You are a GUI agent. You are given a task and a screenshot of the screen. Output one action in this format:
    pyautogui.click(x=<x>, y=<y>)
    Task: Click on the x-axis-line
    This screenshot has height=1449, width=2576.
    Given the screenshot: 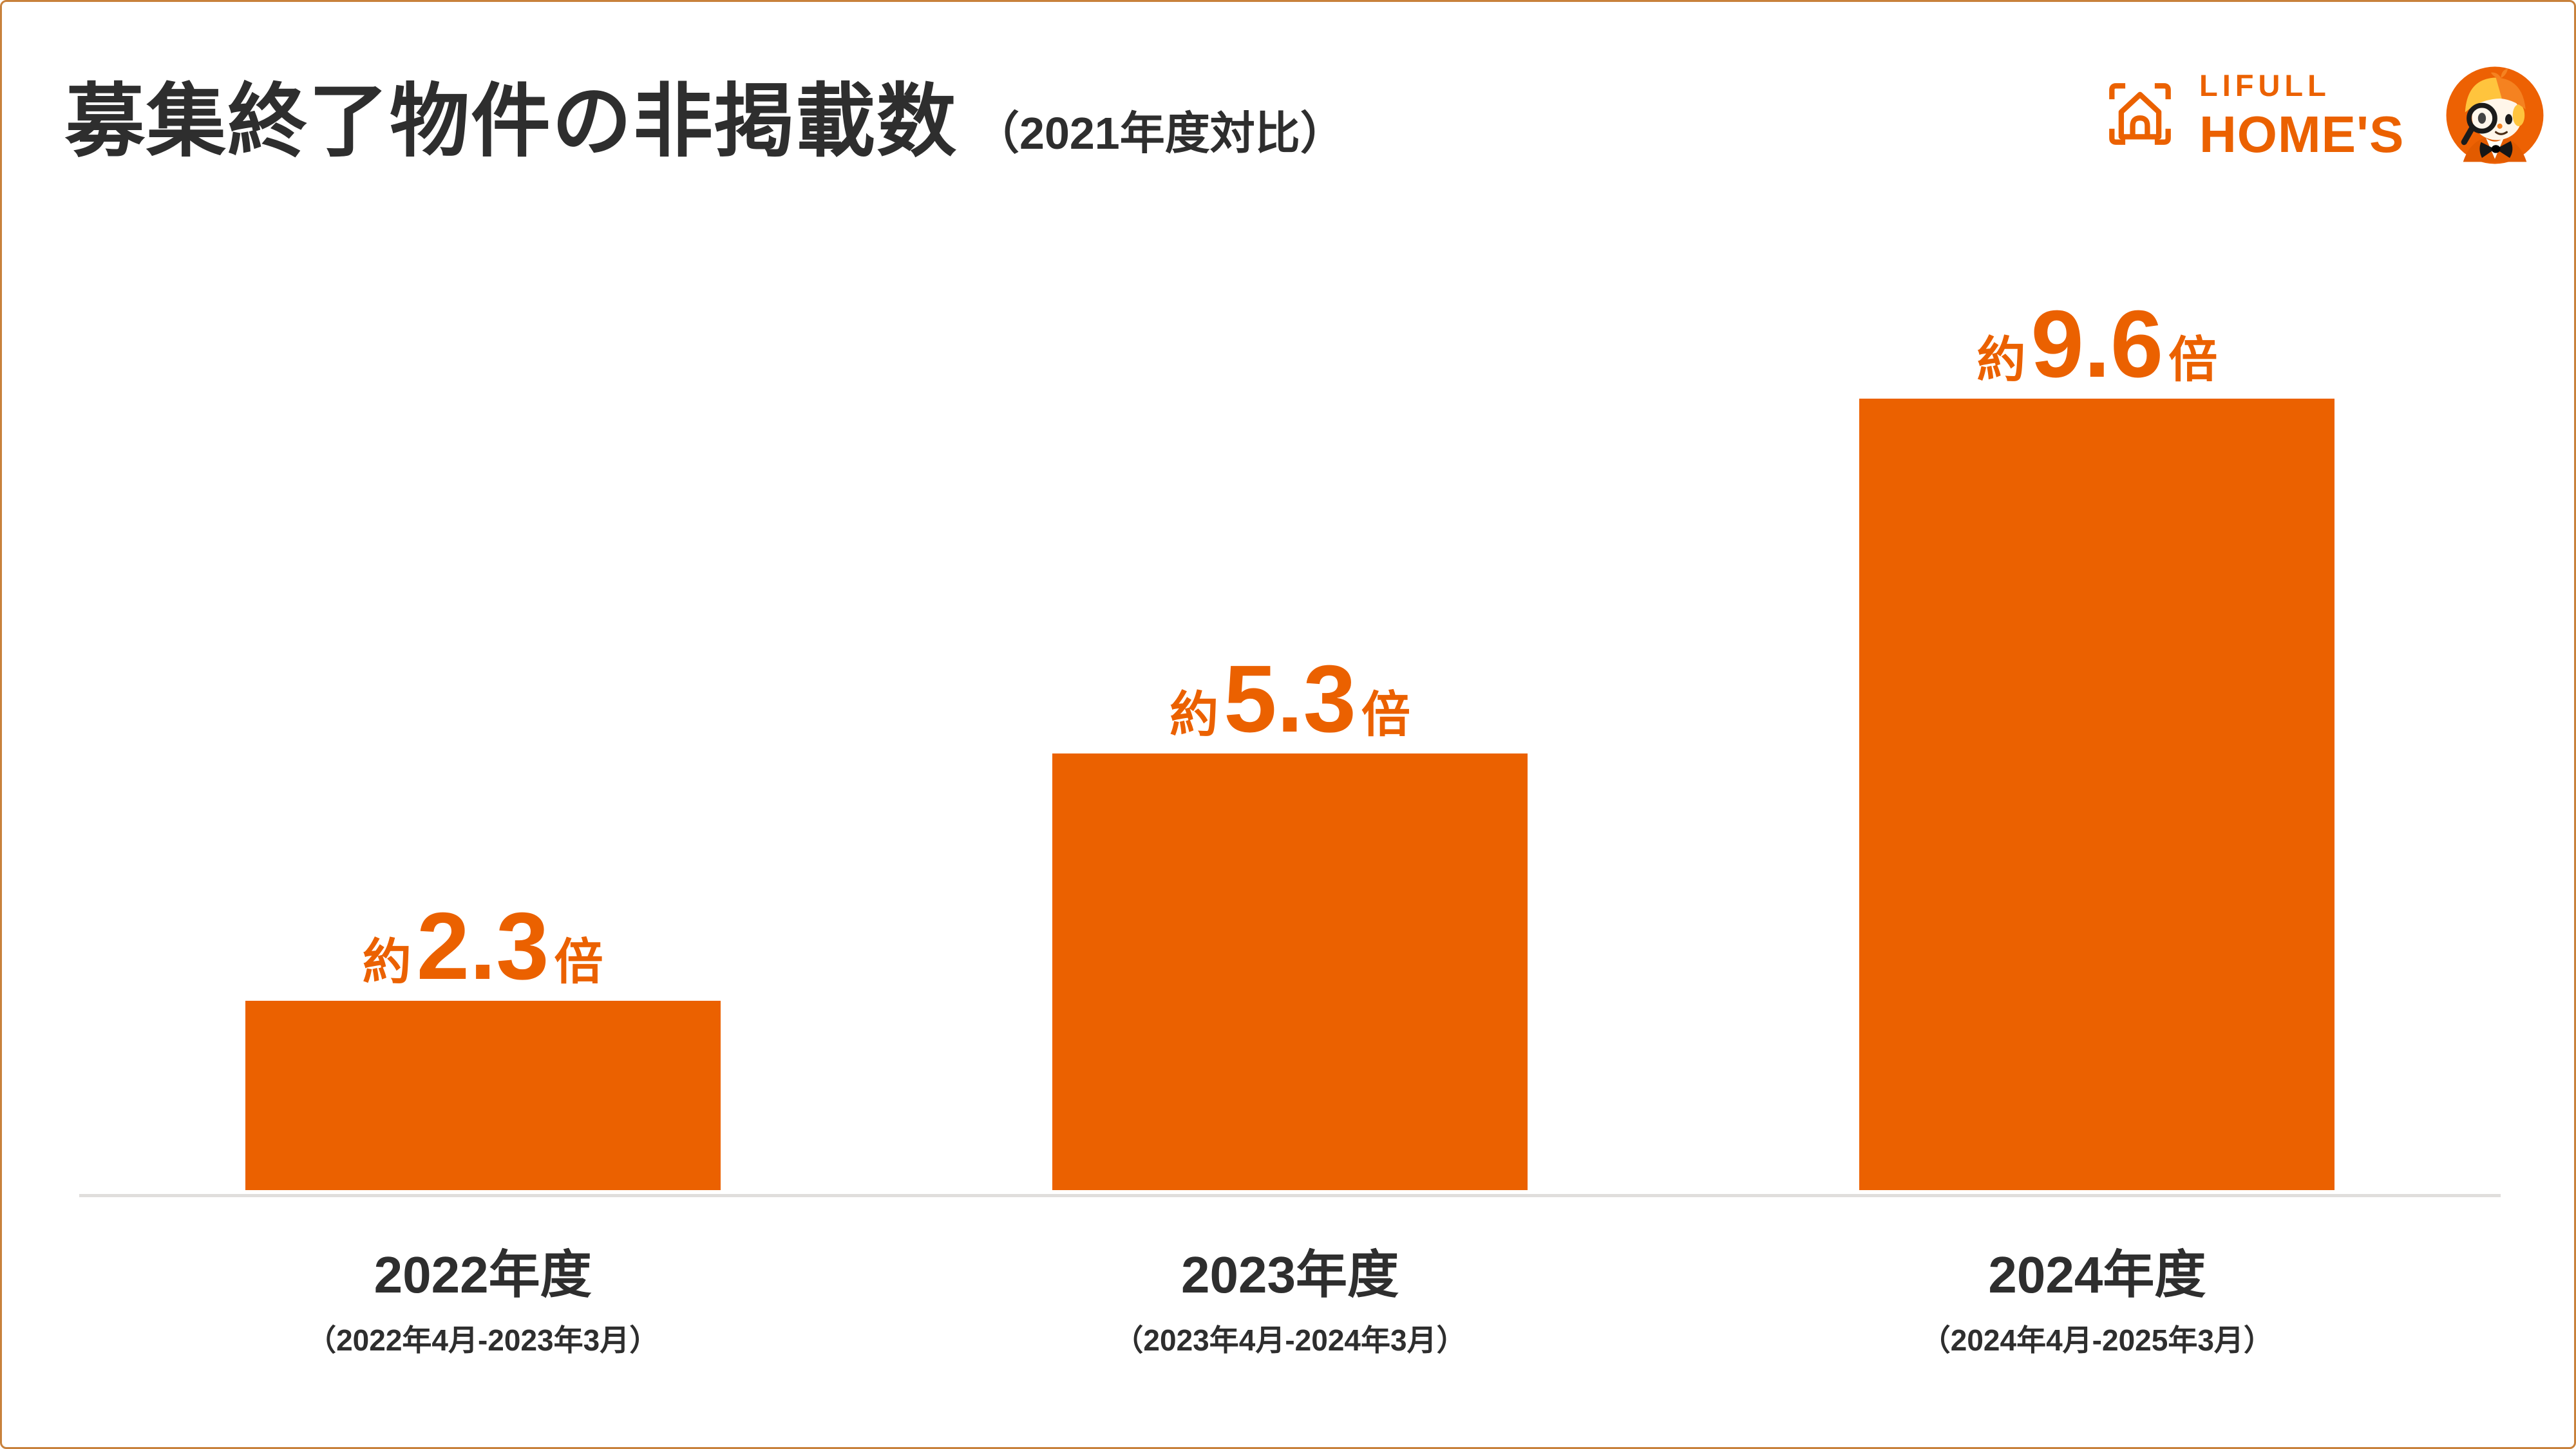 What is the action you would take?
    pyautogui.click(x=1290, y=1195)
    